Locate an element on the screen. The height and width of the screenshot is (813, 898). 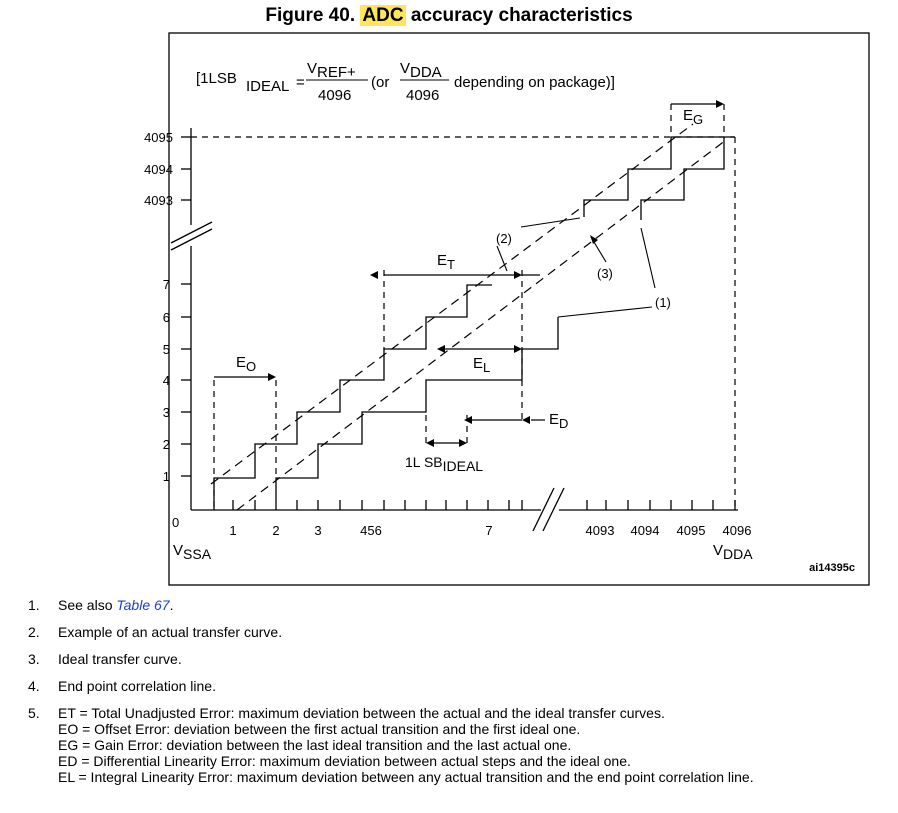
note-number: 1. is located at coordinates (34, 605).